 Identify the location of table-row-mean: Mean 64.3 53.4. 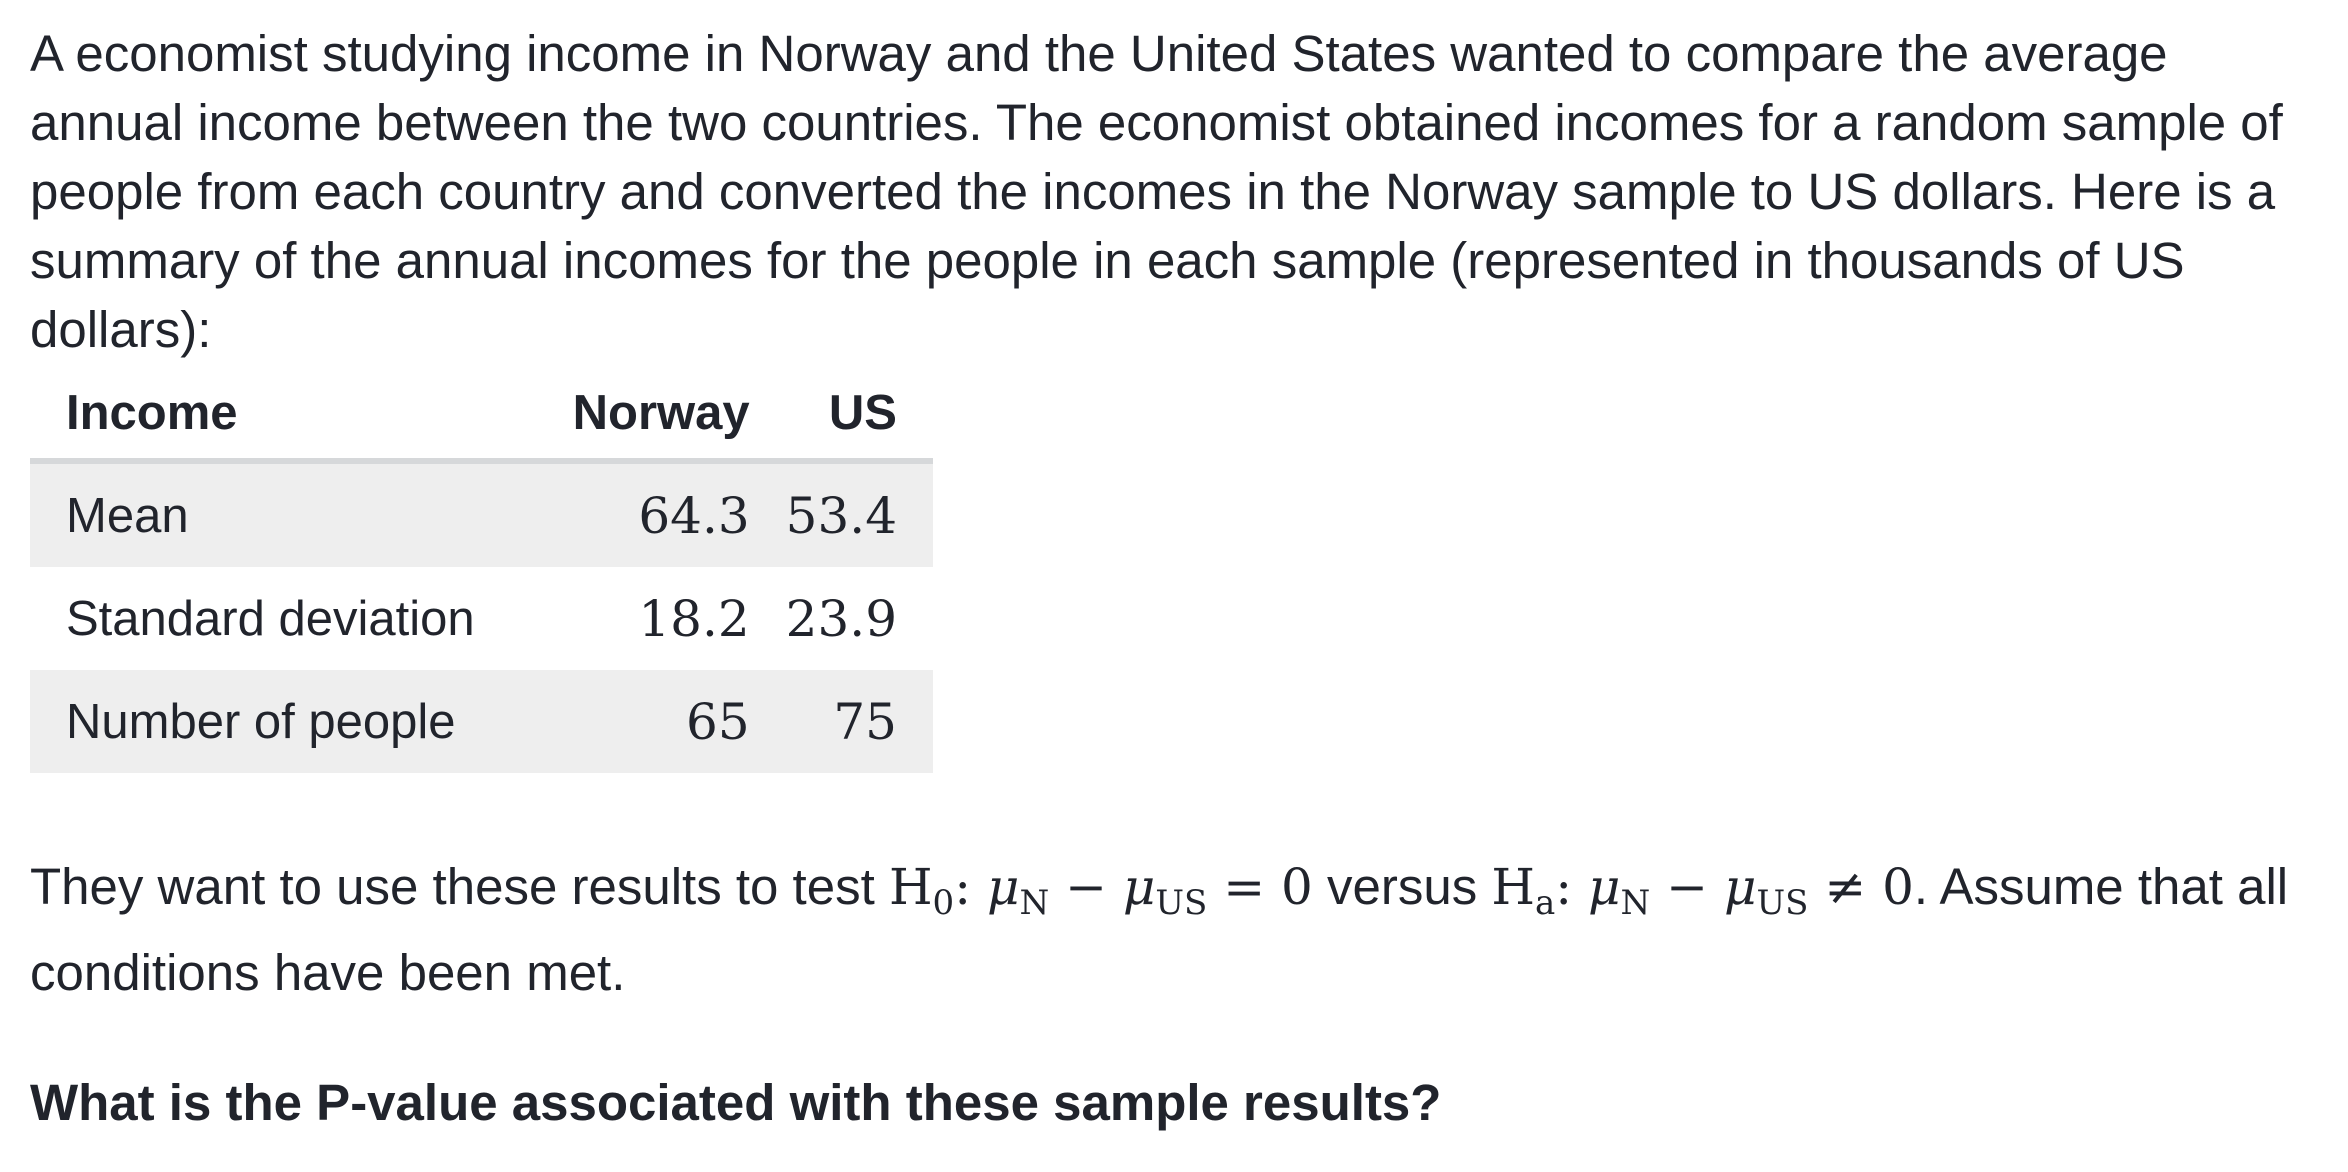
(481, 514).